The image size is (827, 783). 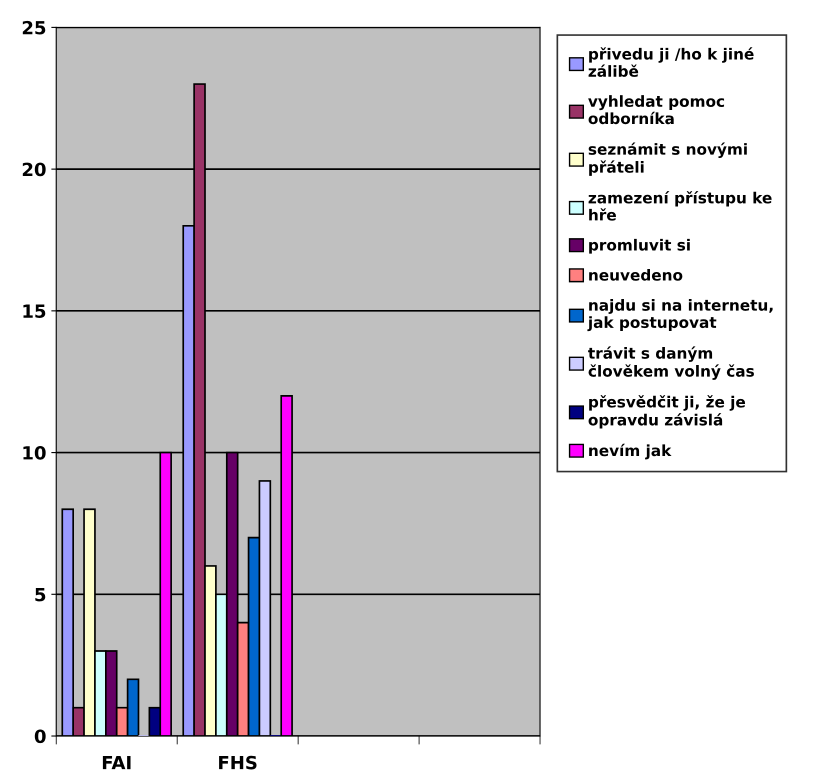 I want to click on legend-label: trávit s daným člověkem volný čas, so click(x=671, y=363).